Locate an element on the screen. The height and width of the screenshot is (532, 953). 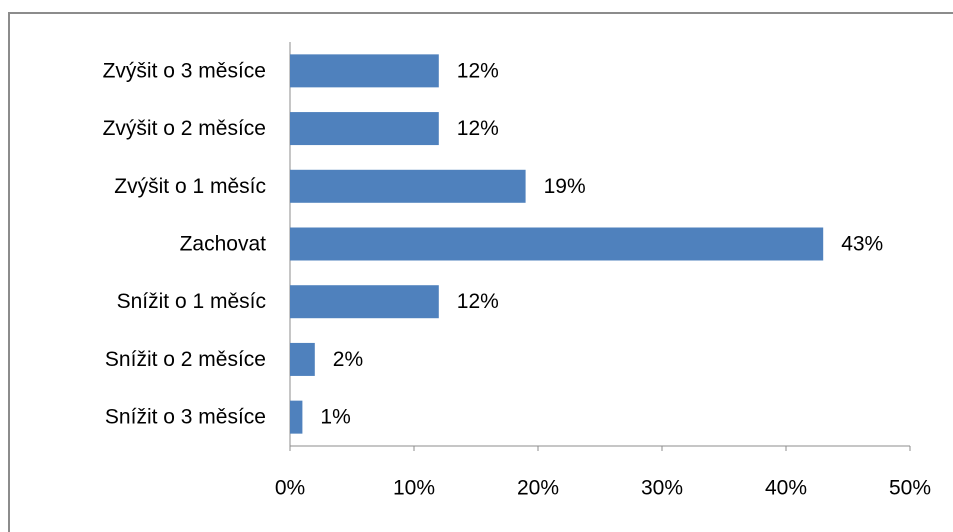
value-label: 2% is located at coordinates (348, 359).